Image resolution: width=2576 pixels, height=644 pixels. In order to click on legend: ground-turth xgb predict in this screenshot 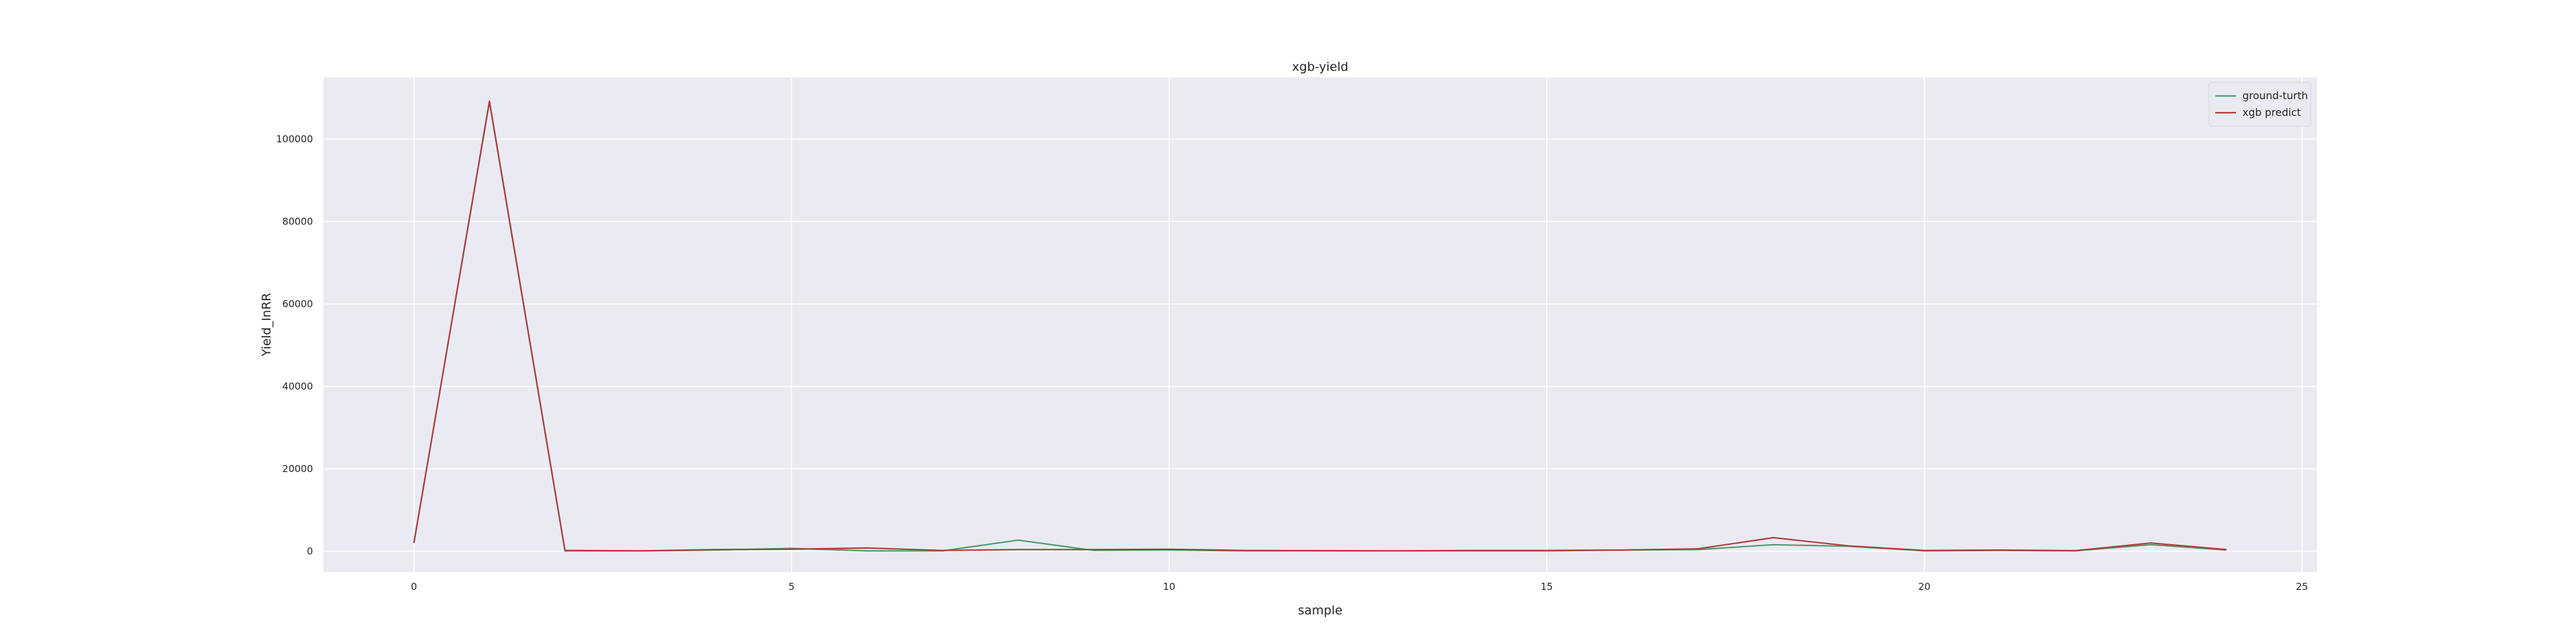, I will do `click(2260, 104)`.